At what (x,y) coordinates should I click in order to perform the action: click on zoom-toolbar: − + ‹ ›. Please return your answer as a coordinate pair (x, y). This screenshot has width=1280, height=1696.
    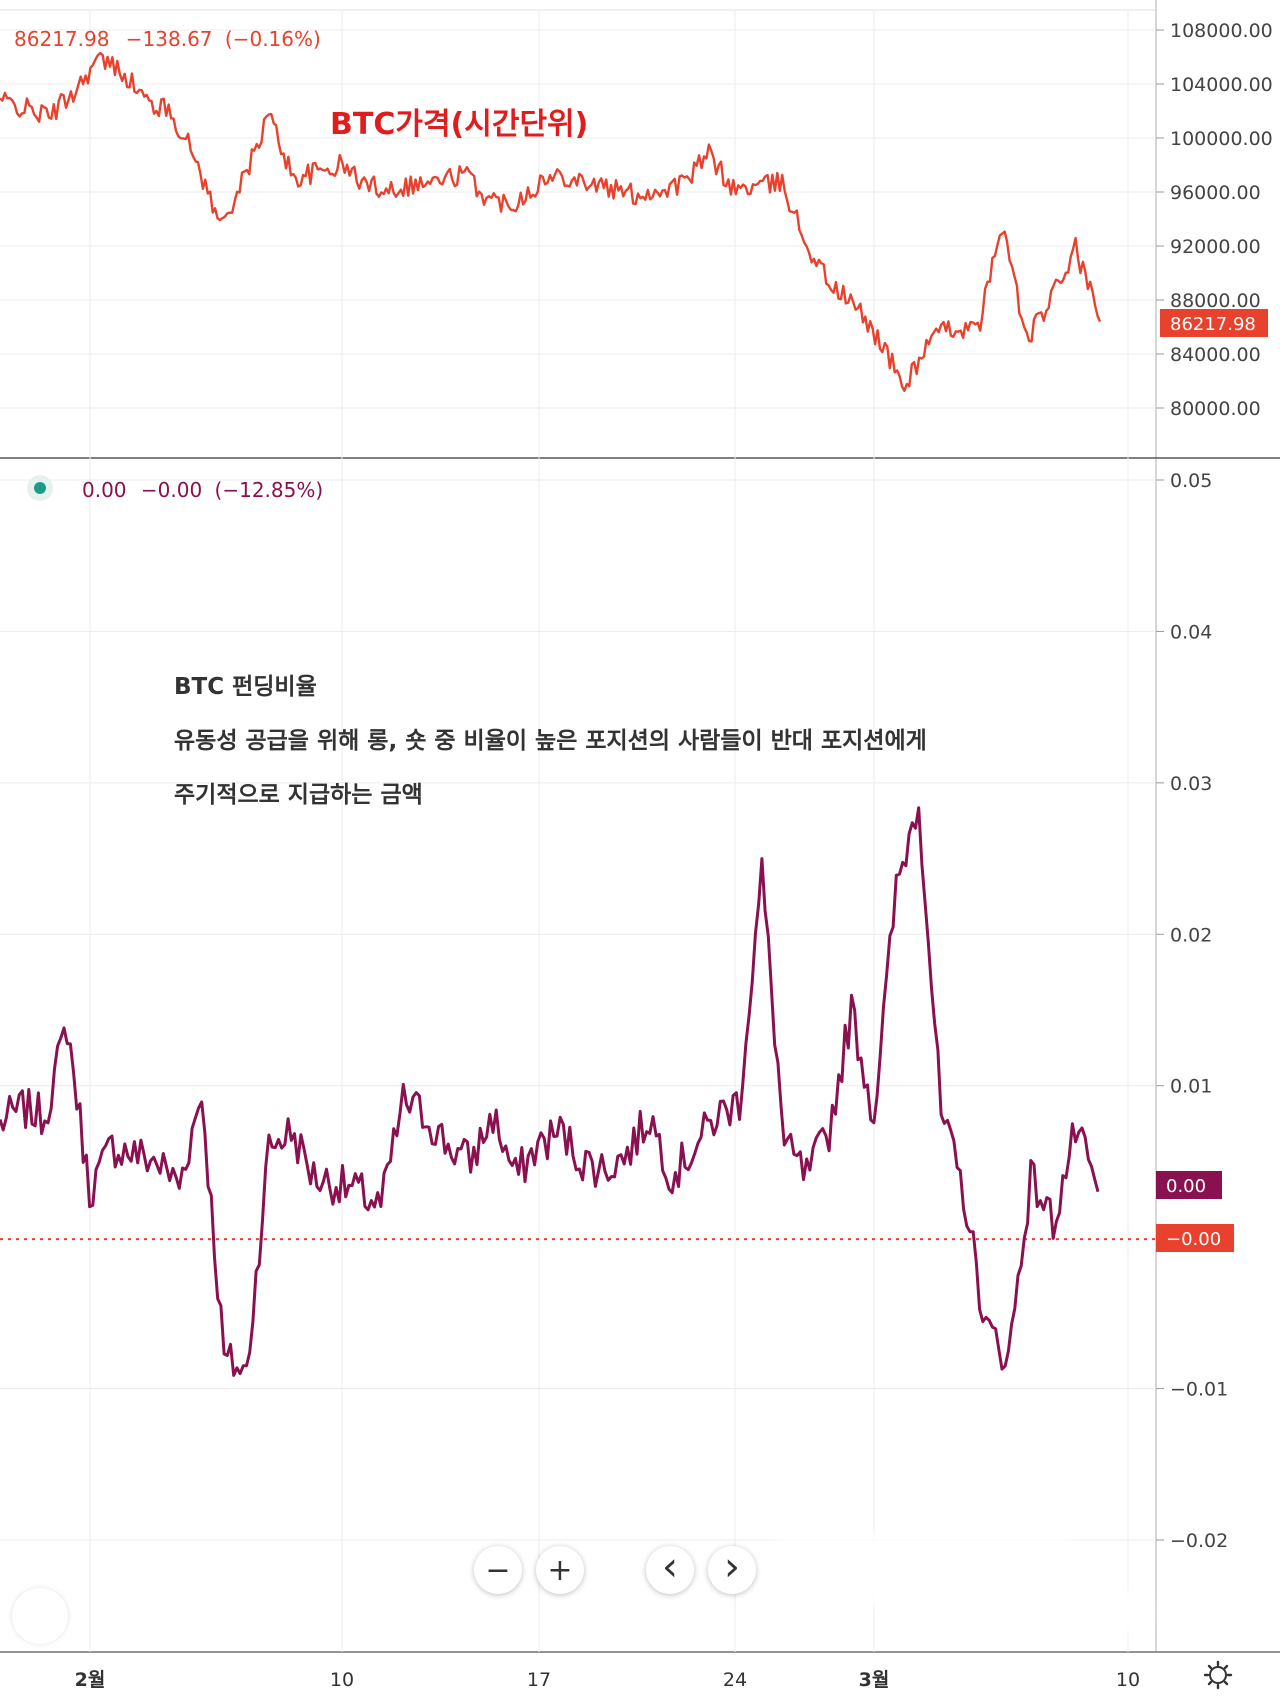
    Looking at the image, I should click on (615, 1573).